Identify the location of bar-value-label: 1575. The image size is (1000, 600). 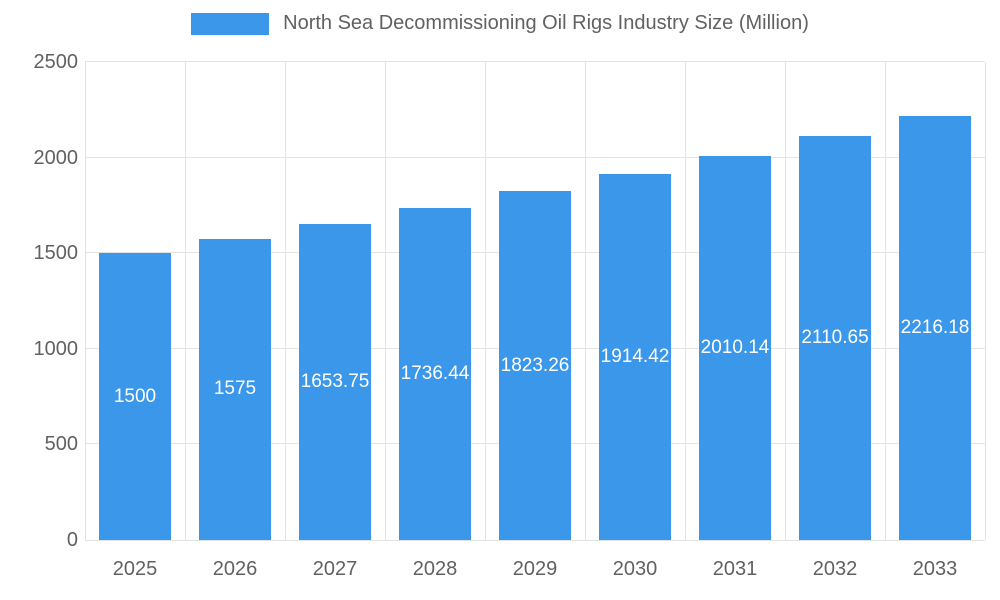
(235, 389).